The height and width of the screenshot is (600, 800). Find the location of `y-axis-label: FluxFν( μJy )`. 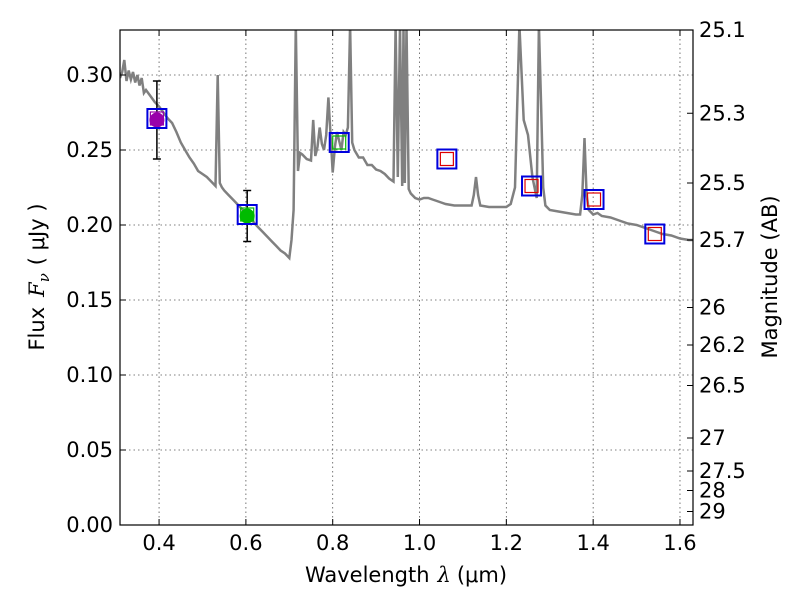

y-axis-label: FluxFν( μJy ) is located at coordinates (39, 276).